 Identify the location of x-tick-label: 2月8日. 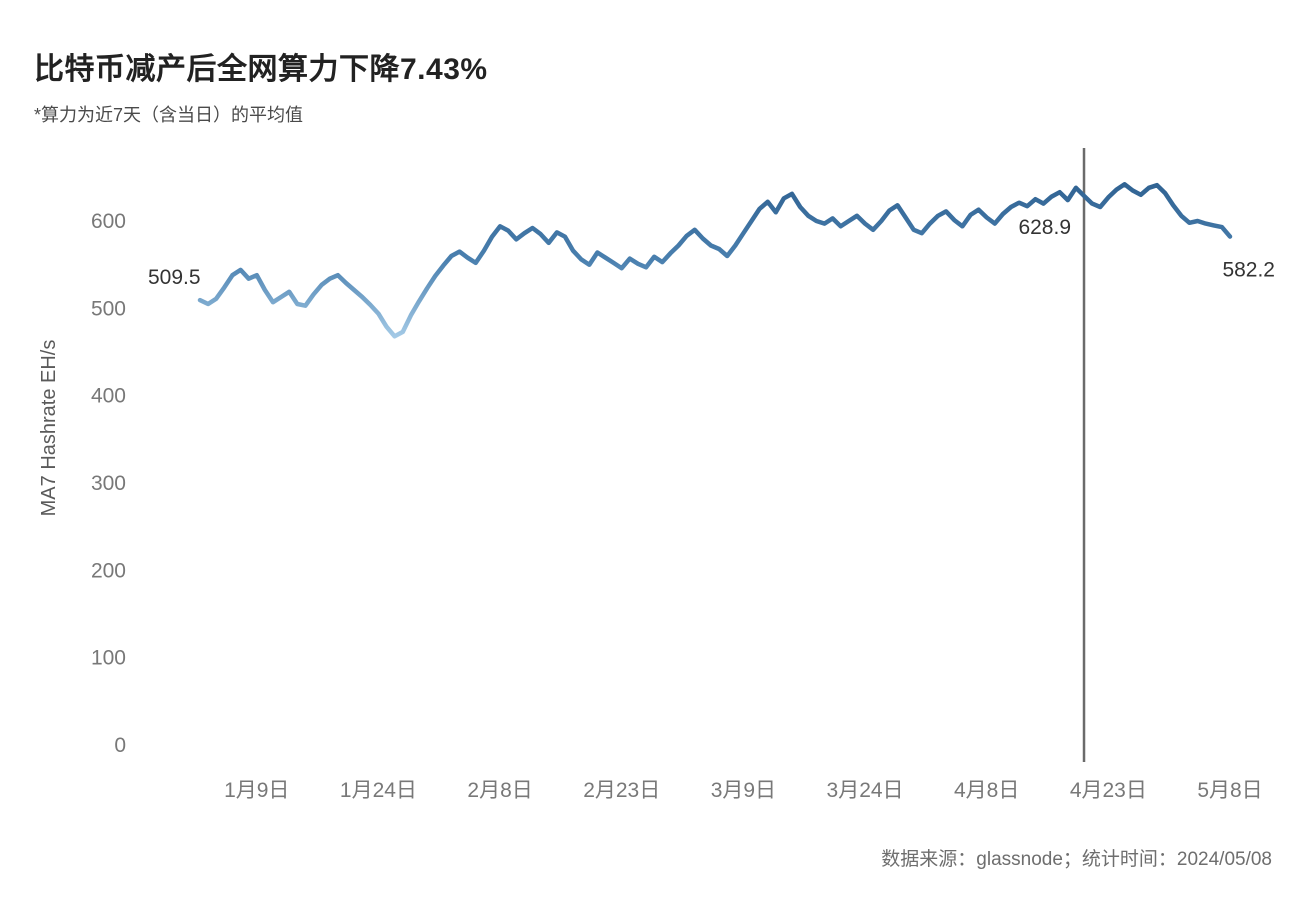
(499, 790).